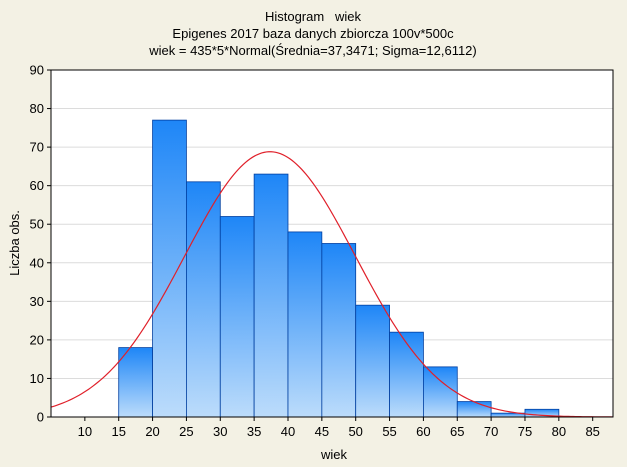 The height and width of the screenshot is (467, 627). Describe the element at coordinates (491, 431) in the screenshot. I see `x-tick-label: 70` at that location.